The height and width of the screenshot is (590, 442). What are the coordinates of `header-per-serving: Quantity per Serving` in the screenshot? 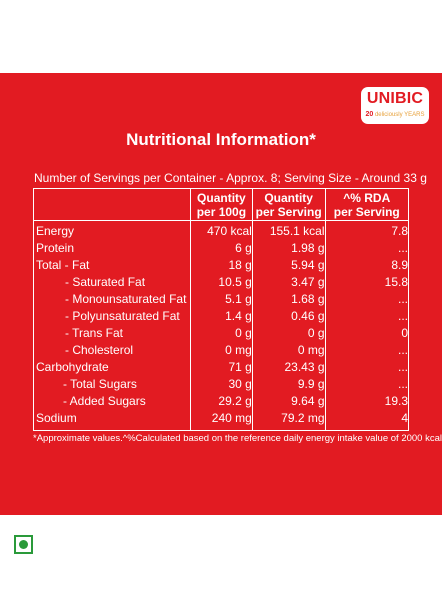 It's located at (288, 204).